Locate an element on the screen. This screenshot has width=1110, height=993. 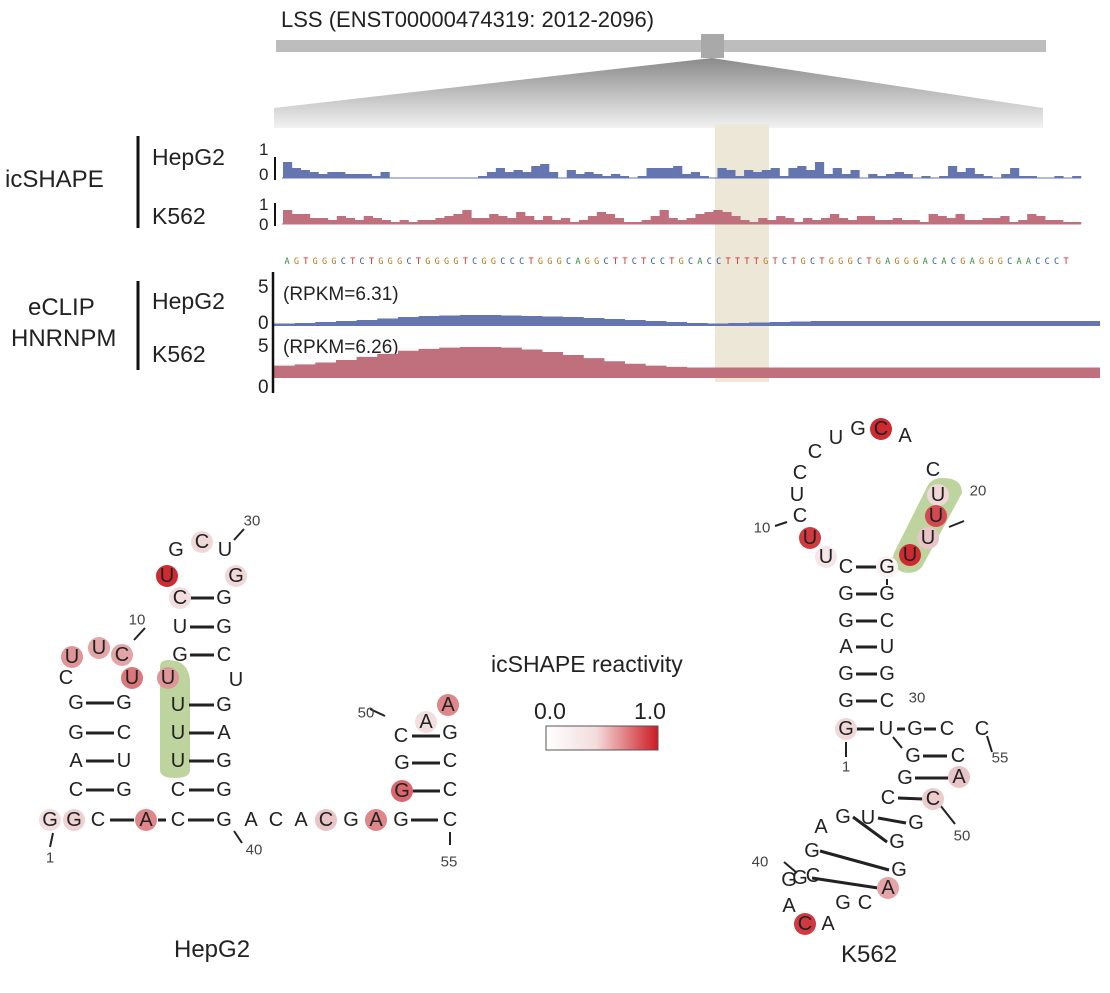
hepg2-position-label: 1 is located at coordinates (50, 858).